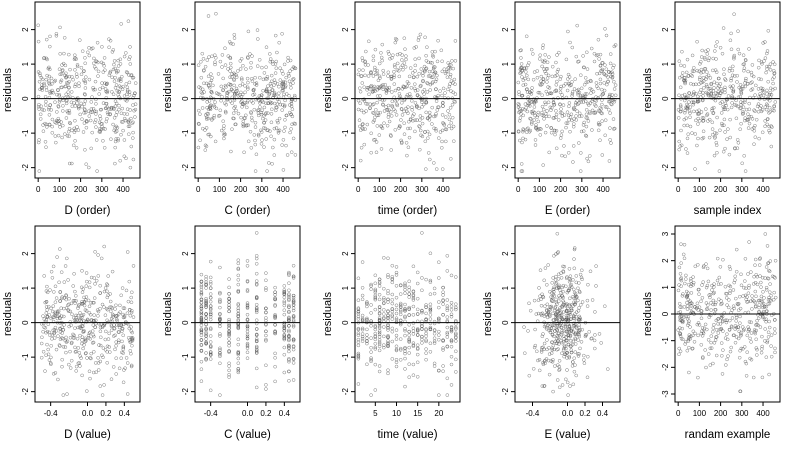  I want to click on y-tick-label: -2, so click(25, 168).